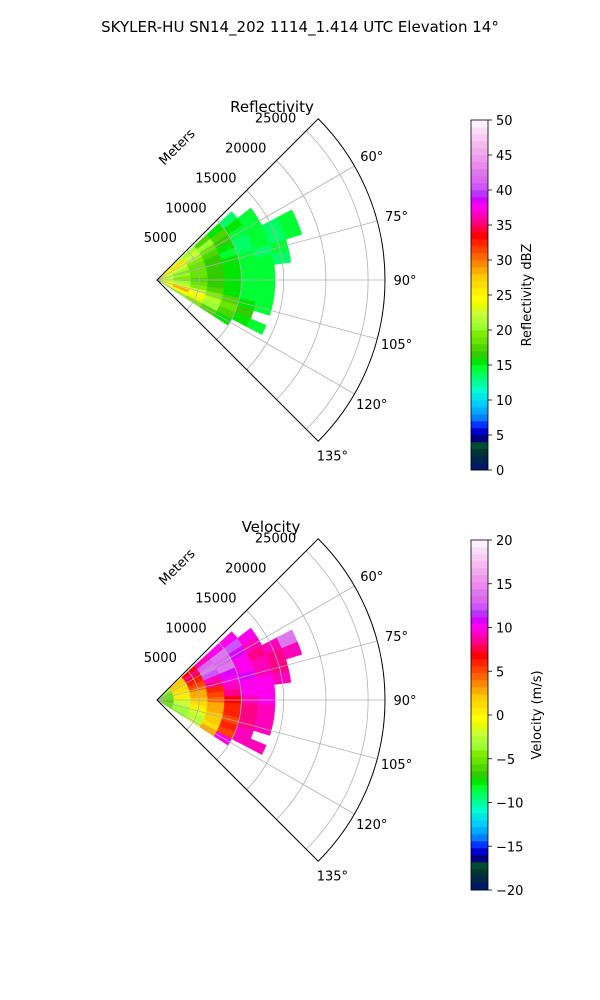  I want to click on reflectivity-range-axis-label: Meters, so click(178, 147).